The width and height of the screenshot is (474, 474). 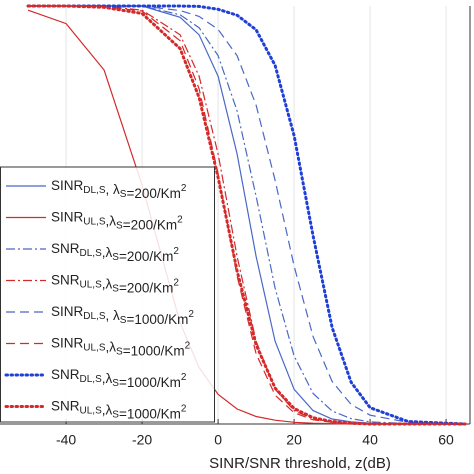 I want to click on x-tick-label: 60, so click(x=446, y=440).